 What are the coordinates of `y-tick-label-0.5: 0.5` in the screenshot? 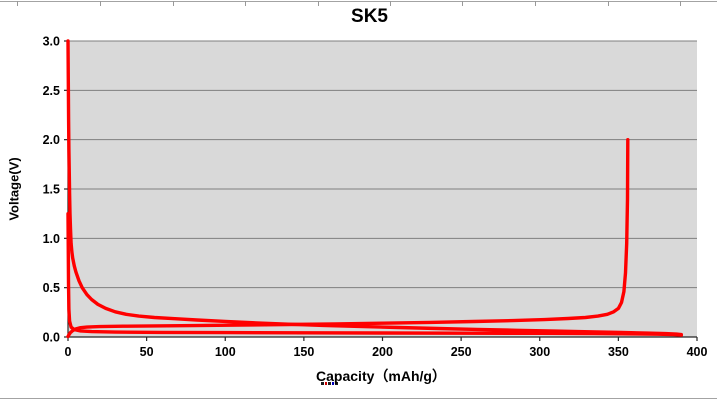 It's located at (51, 288).